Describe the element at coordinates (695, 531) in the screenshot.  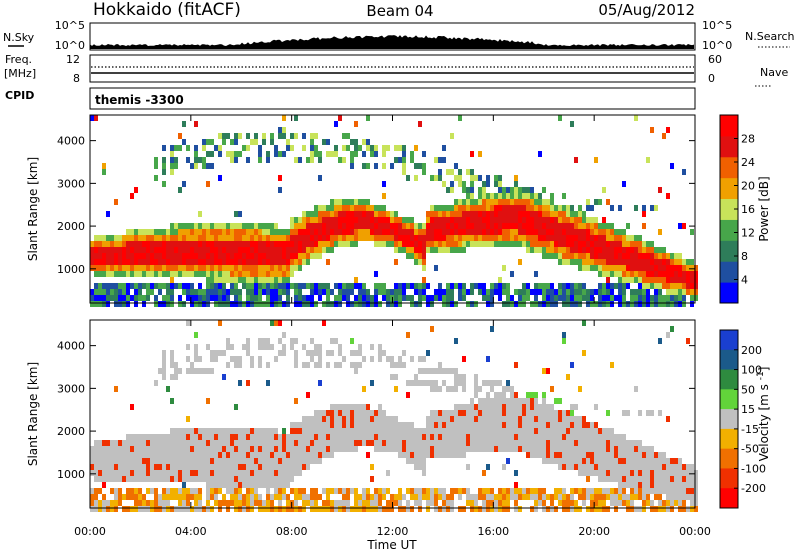
I see `x-tick-label: 00:00` at that location.